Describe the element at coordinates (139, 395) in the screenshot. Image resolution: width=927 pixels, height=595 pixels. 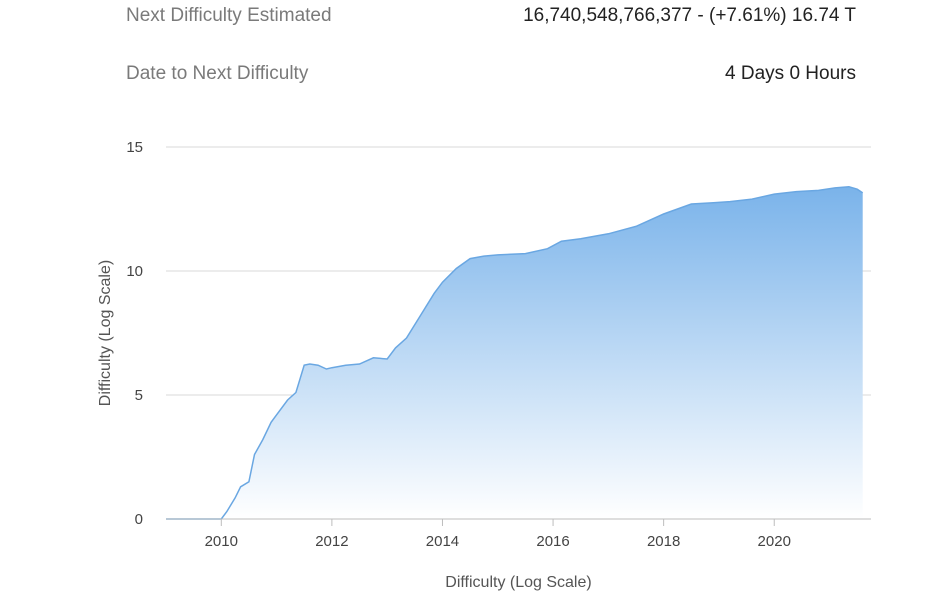
I see `y-tick-label: 5` at that location.